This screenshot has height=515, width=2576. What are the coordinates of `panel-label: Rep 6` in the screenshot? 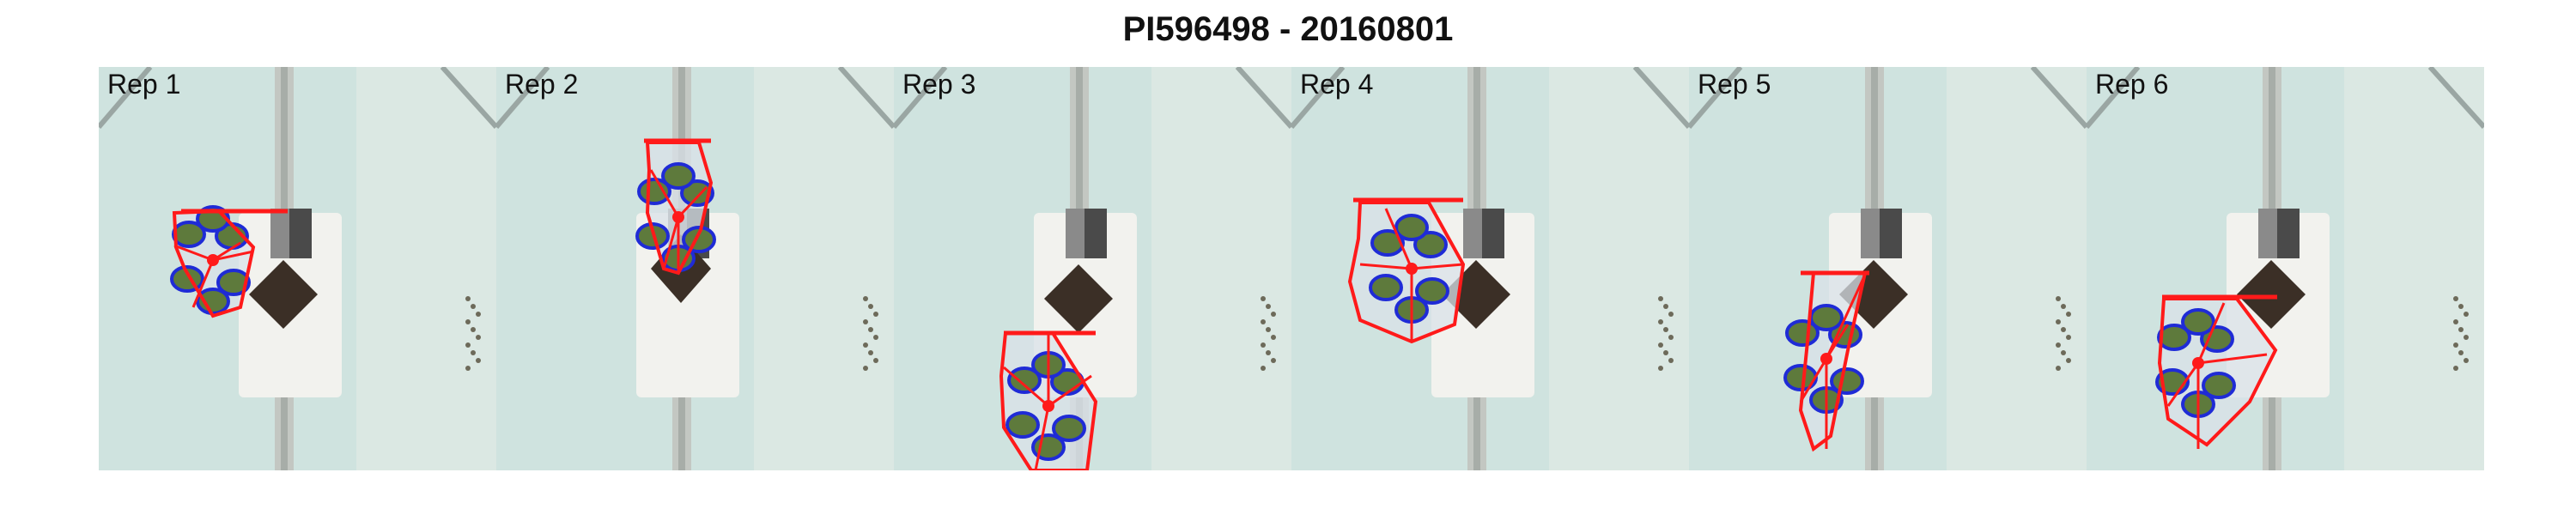 It's located at (2132, 84).